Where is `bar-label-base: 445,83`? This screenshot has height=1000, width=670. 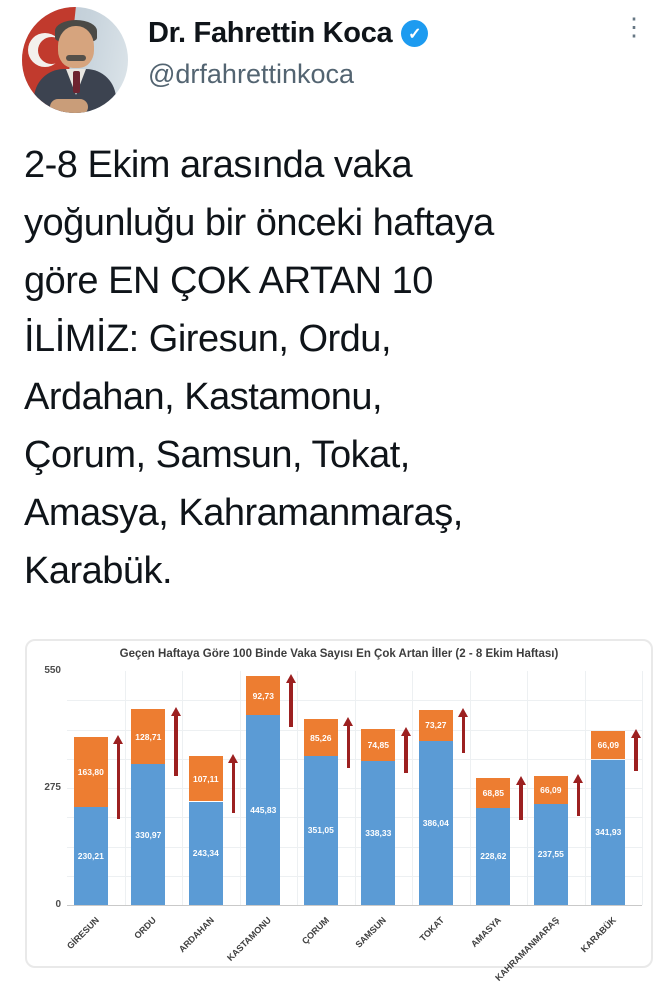 bar-label-base: 445,83 is located at coordinates (263, 810).